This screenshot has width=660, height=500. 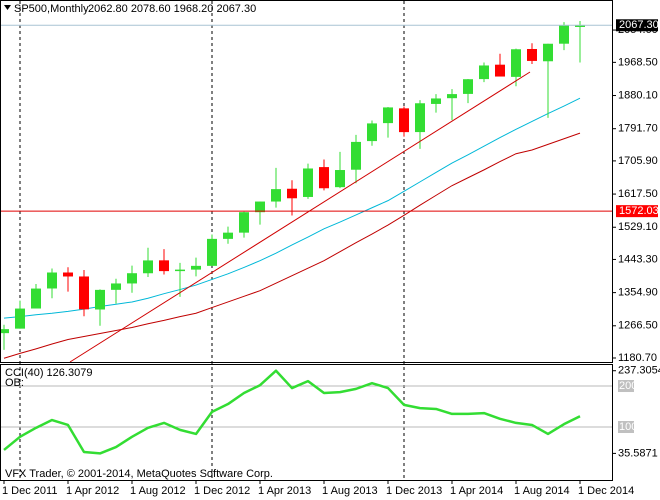 What do you see at coordinates (638, 453) in the screenshot?
I see `y-tick-label: 35.5871` at bounding box center [638, 453].